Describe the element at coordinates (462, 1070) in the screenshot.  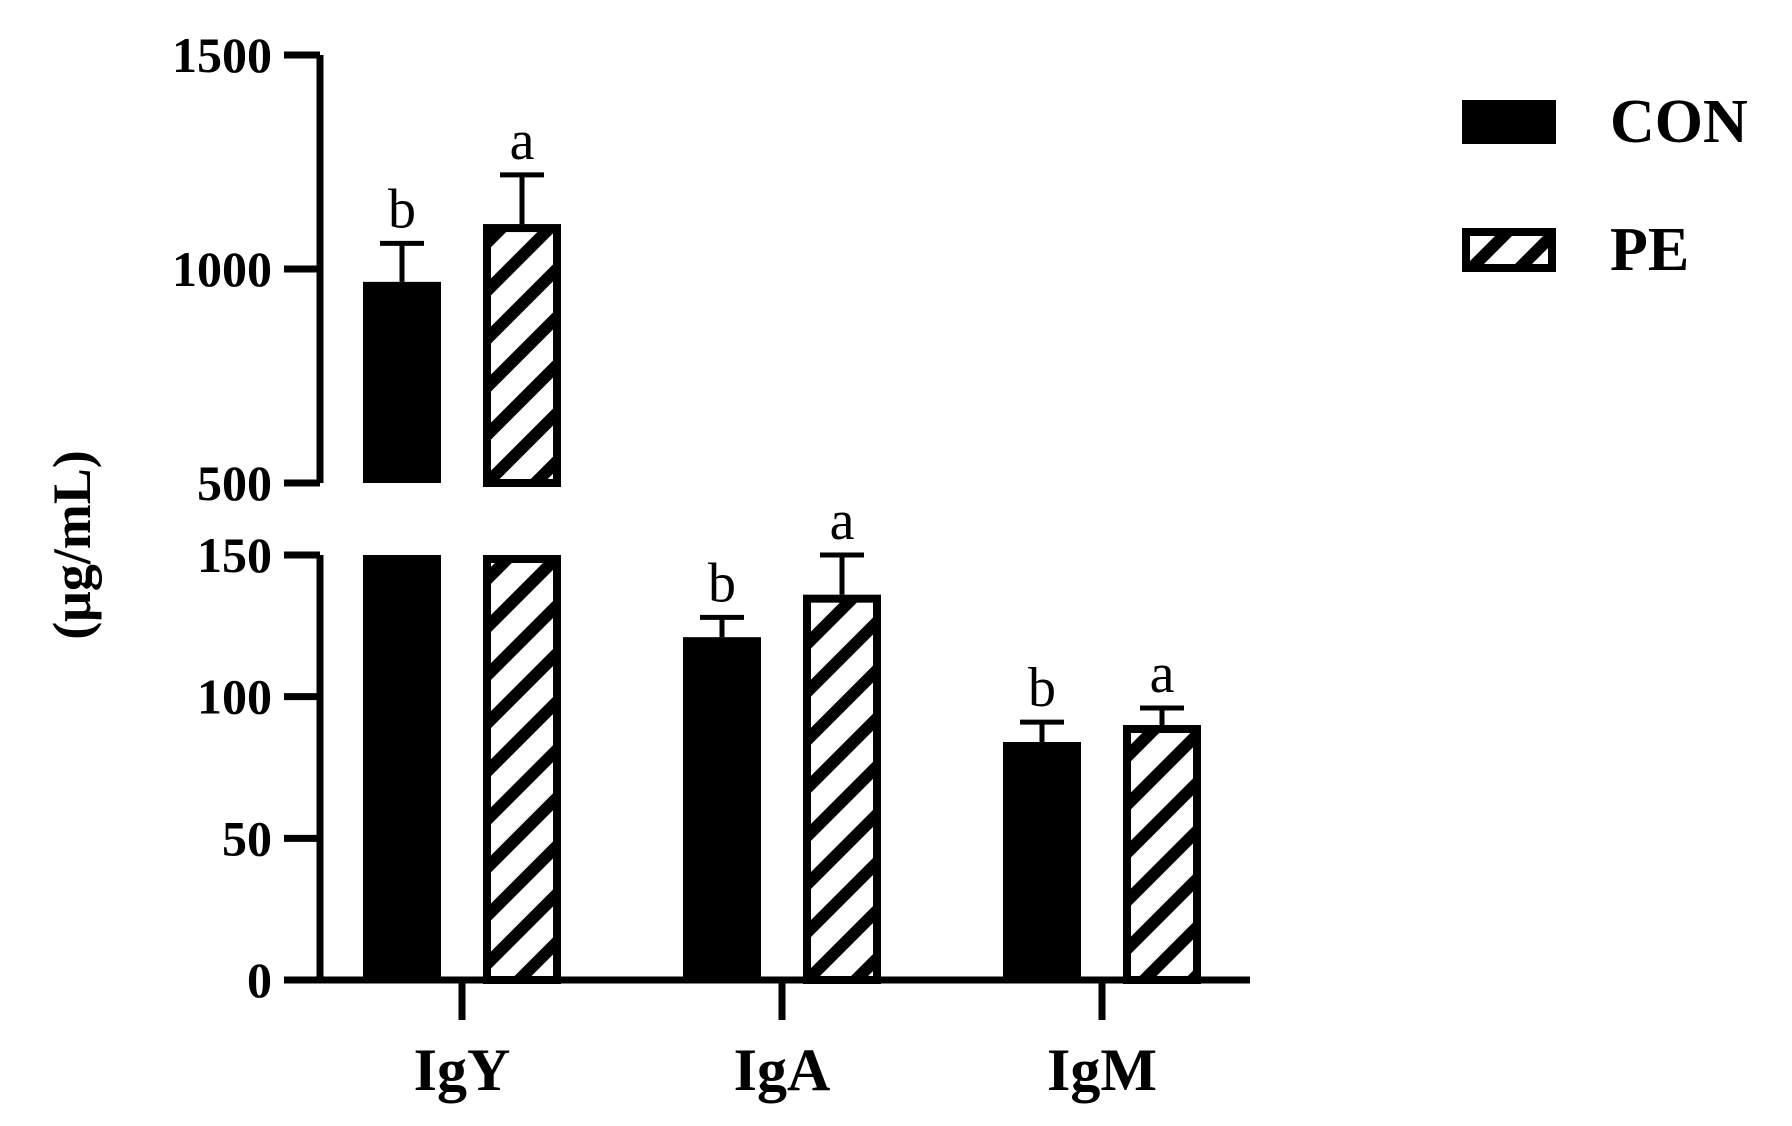
I see `x-tick-label: IgY` at that location.